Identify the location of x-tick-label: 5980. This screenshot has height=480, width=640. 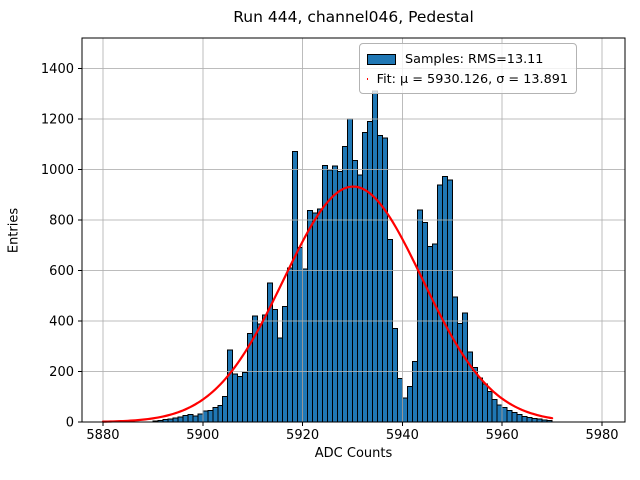
(601, 435).